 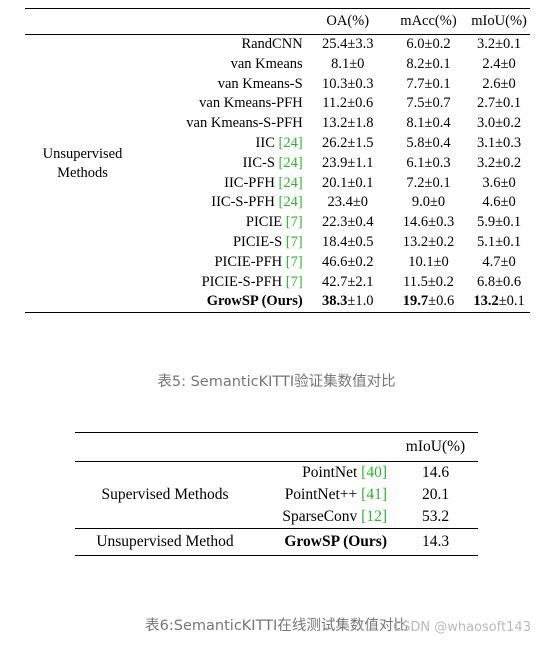 I want to click on method-cell: PICIE-PFH [7], so click(x=258, y=261).